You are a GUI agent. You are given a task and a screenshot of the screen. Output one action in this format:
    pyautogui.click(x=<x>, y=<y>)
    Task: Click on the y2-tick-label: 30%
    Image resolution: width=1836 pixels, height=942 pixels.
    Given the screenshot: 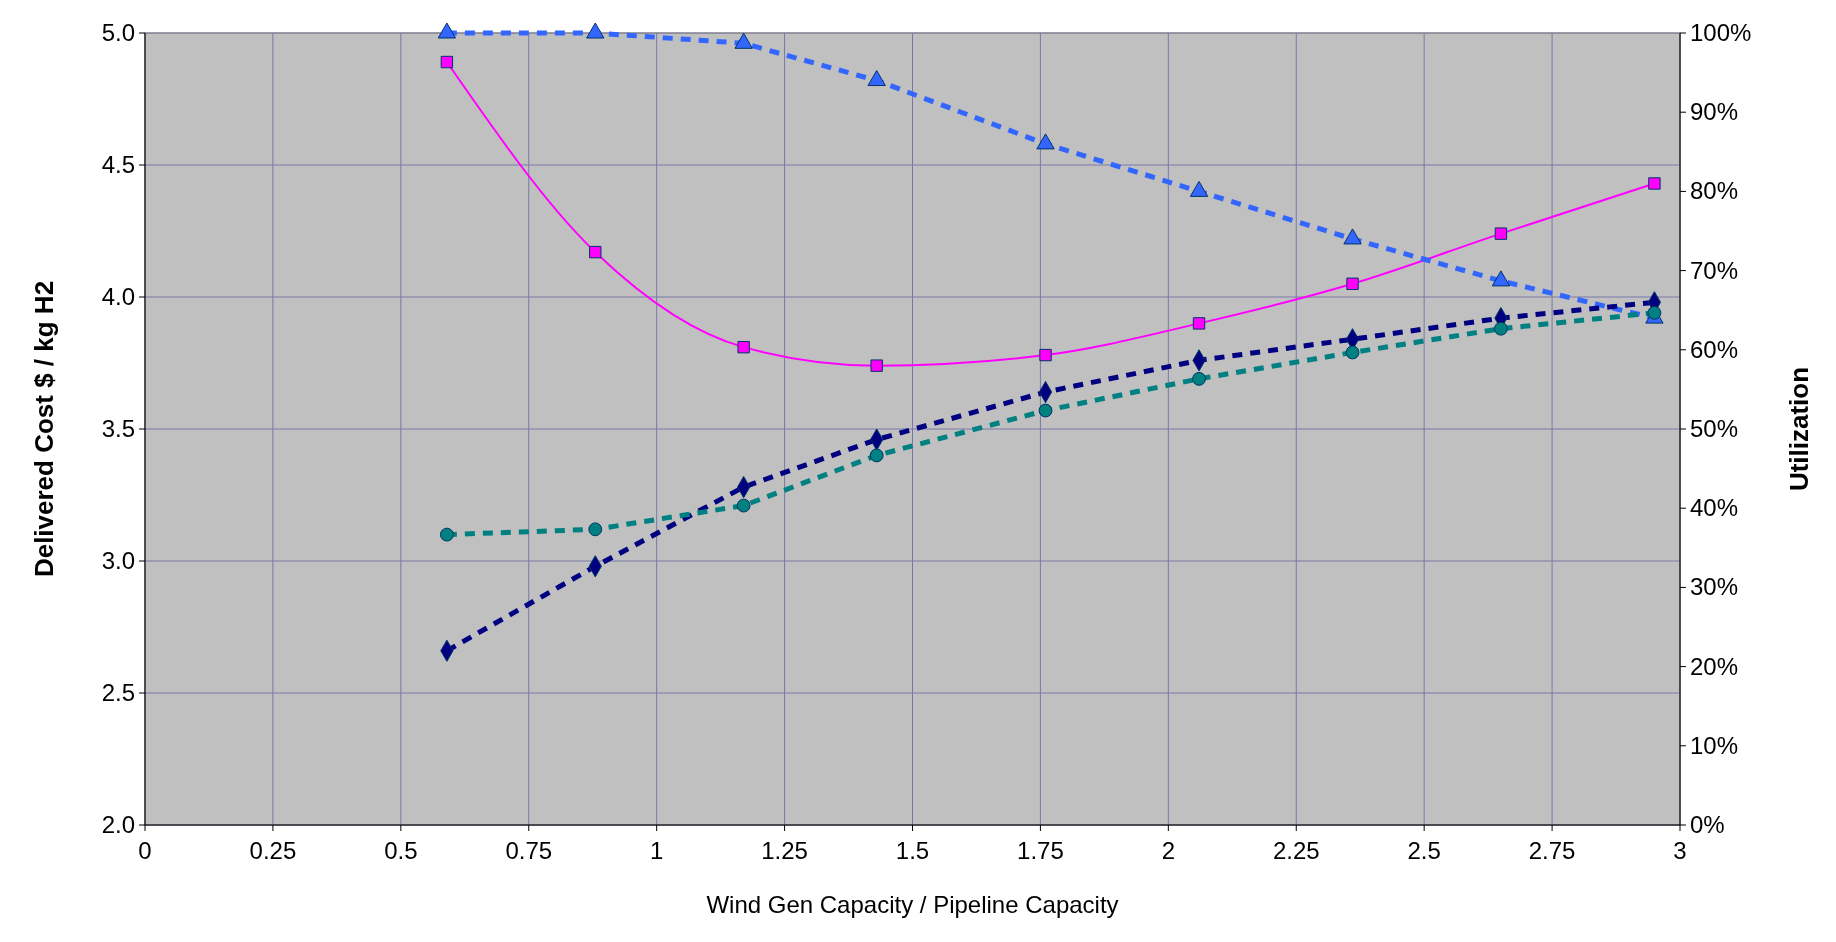 What is the action you would take?
    pyautogui.click(x=1714, y=587)
    